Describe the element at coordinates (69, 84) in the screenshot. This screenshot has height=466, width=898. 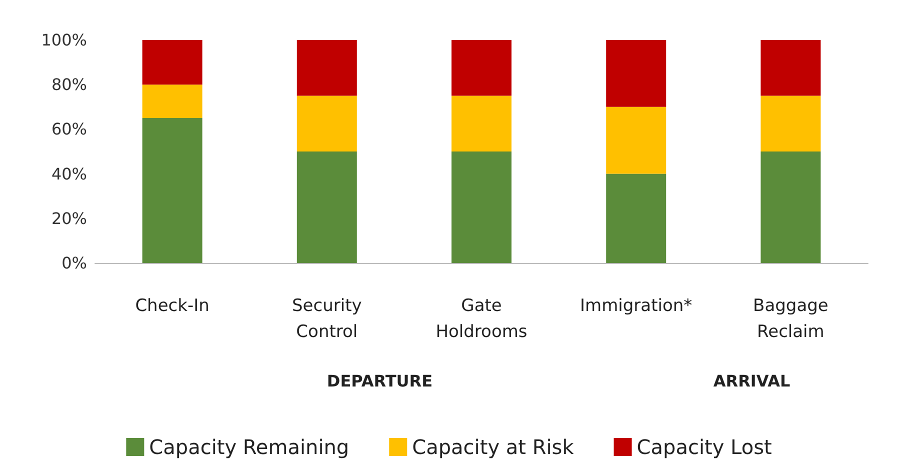
I see `y-tick-label: 80%` at that location.